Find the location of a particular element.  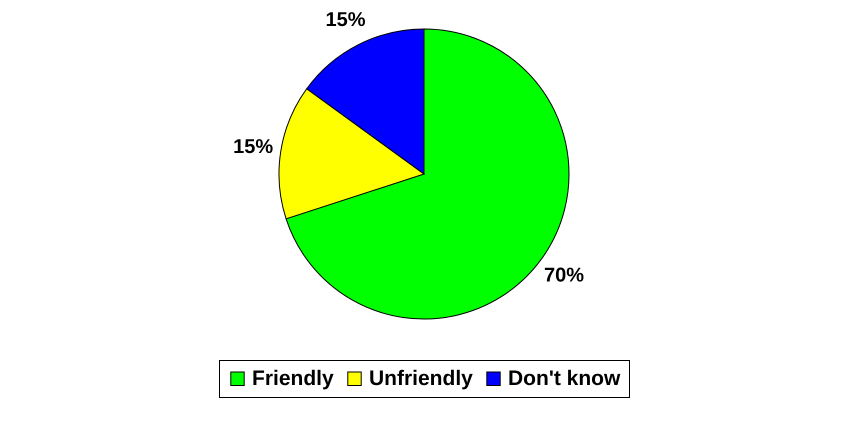

legend-label: Friendly is located at coordinates (293, 378).